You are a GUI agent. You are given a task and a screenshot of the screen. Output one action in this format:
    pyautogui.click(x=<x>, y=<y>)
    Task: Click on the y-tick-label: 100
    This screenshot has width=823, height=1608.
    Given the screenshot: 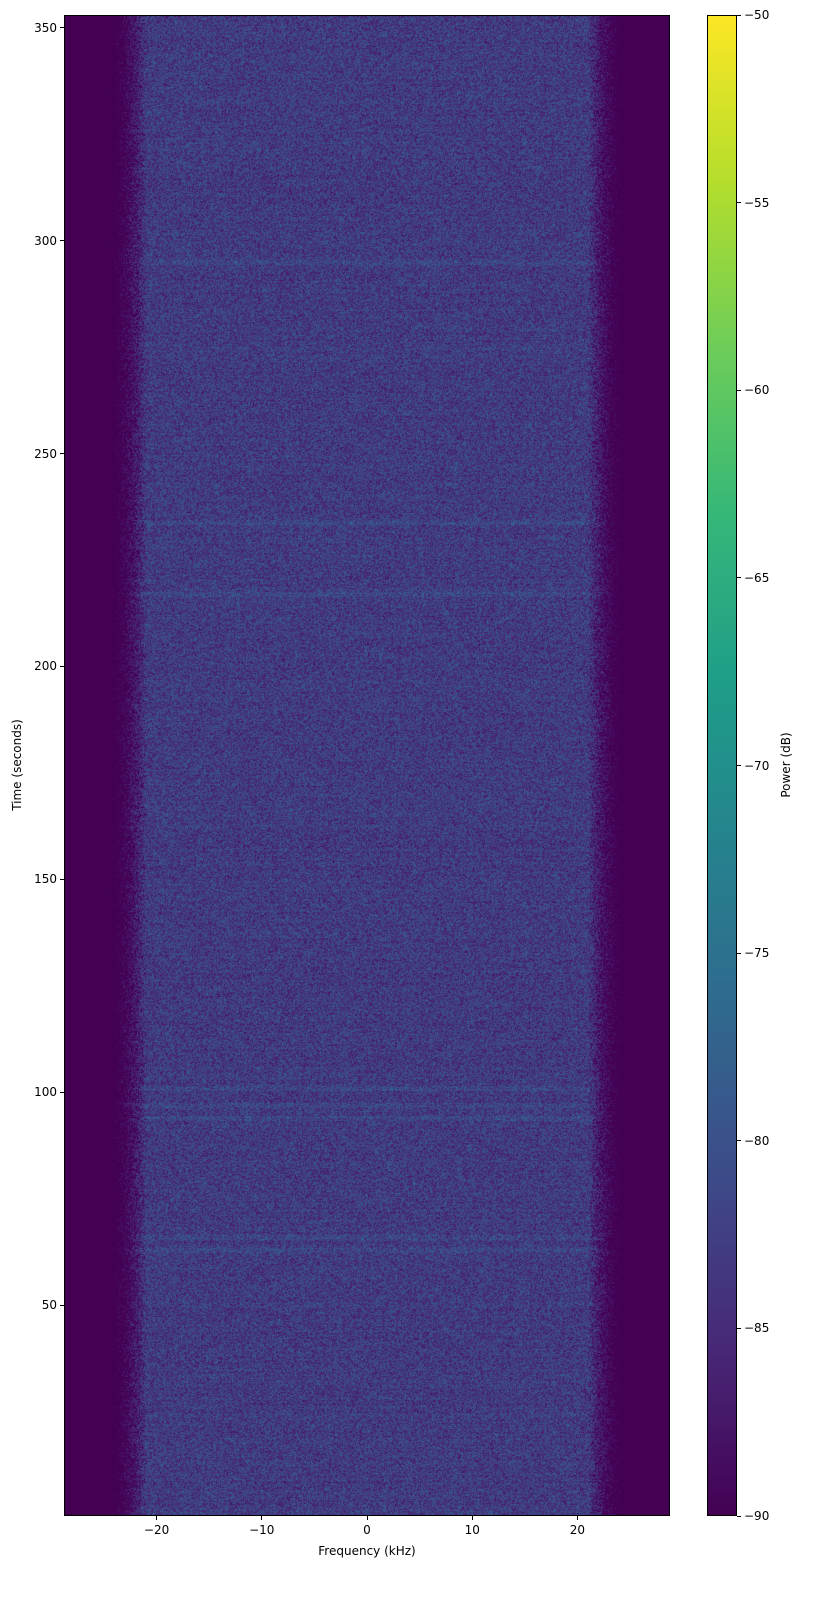 What is the action you would take?
    pyautogui.click(x=45, y=1092)
    